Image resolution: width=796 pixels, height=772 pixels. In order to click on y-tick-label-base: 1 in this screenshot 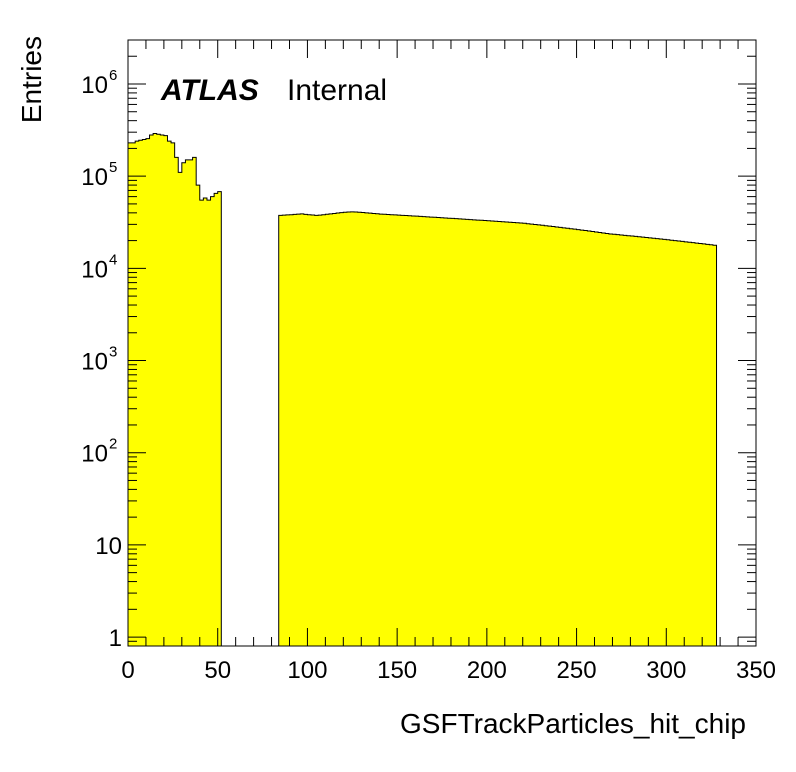, I will do `click(115, 638)`.